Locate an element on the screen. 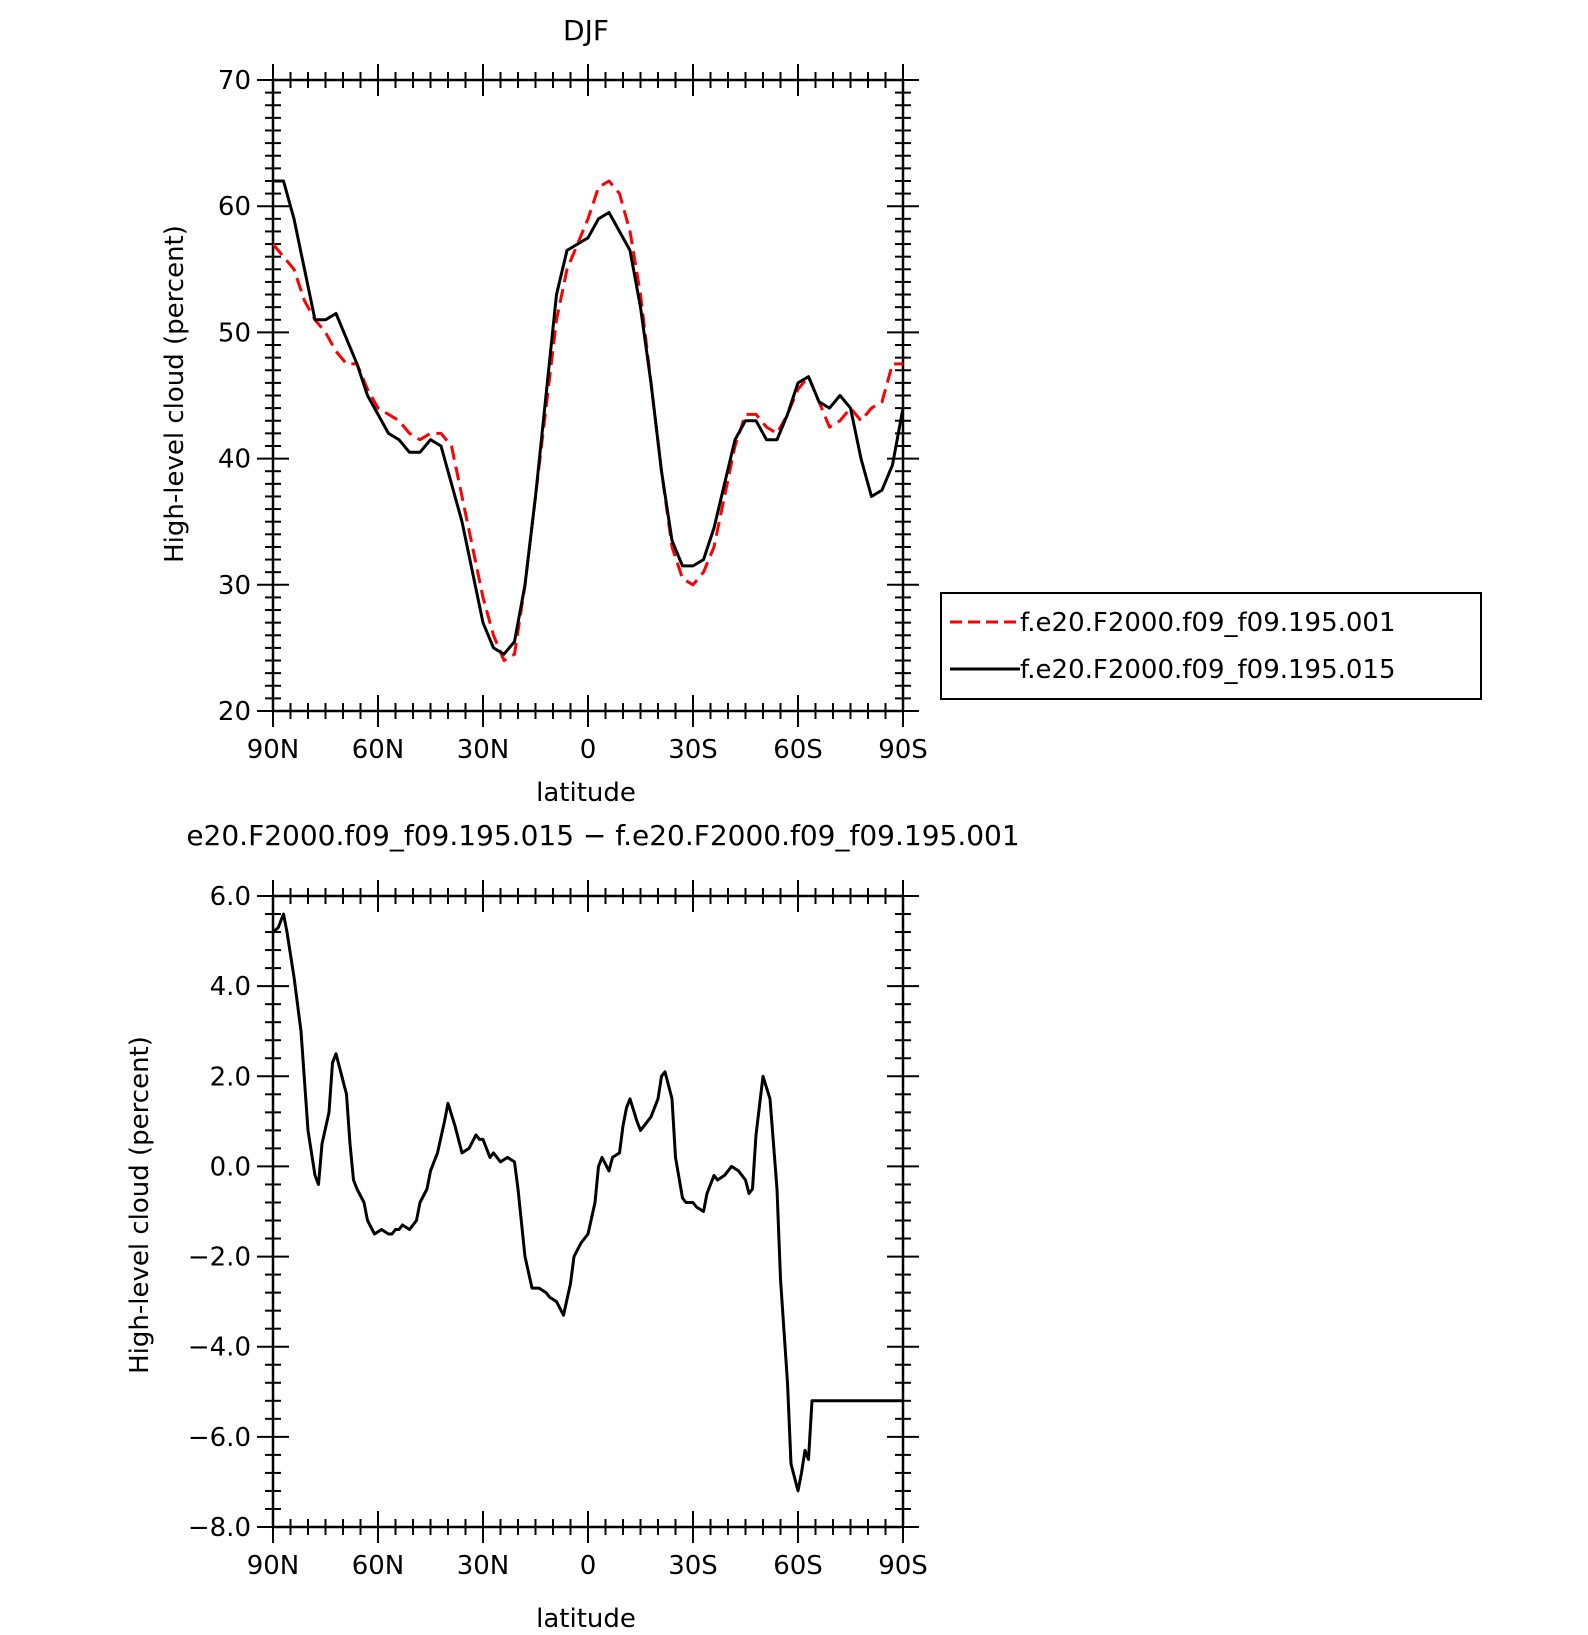 The image size is (1588, 1635). top-y-tick-label: 60 is located at coordinates (234, 207).